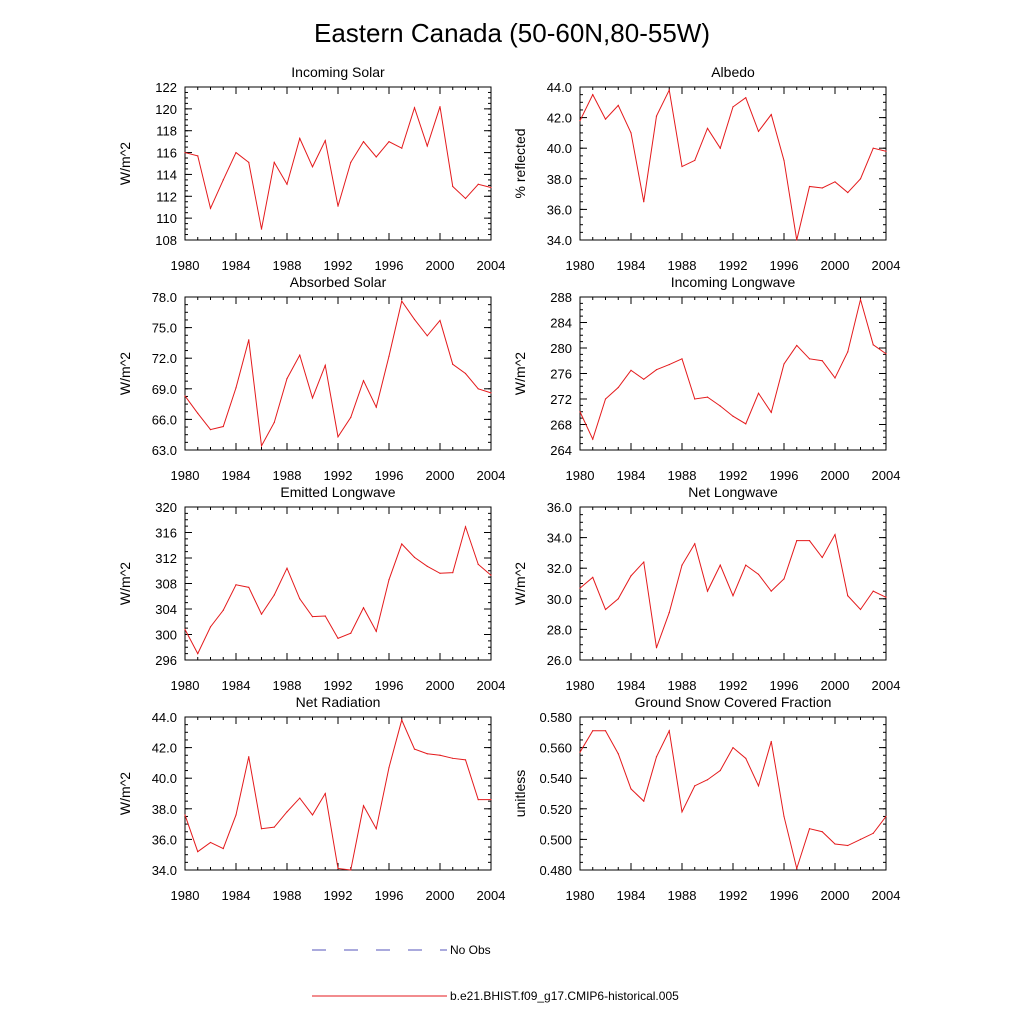 The height and width of the screenshot is (1024, 1024). What do you see at coordinates (166, 507) in the screenshot?
I see `y-tick-label: 320` at bounding box center [166, 507].